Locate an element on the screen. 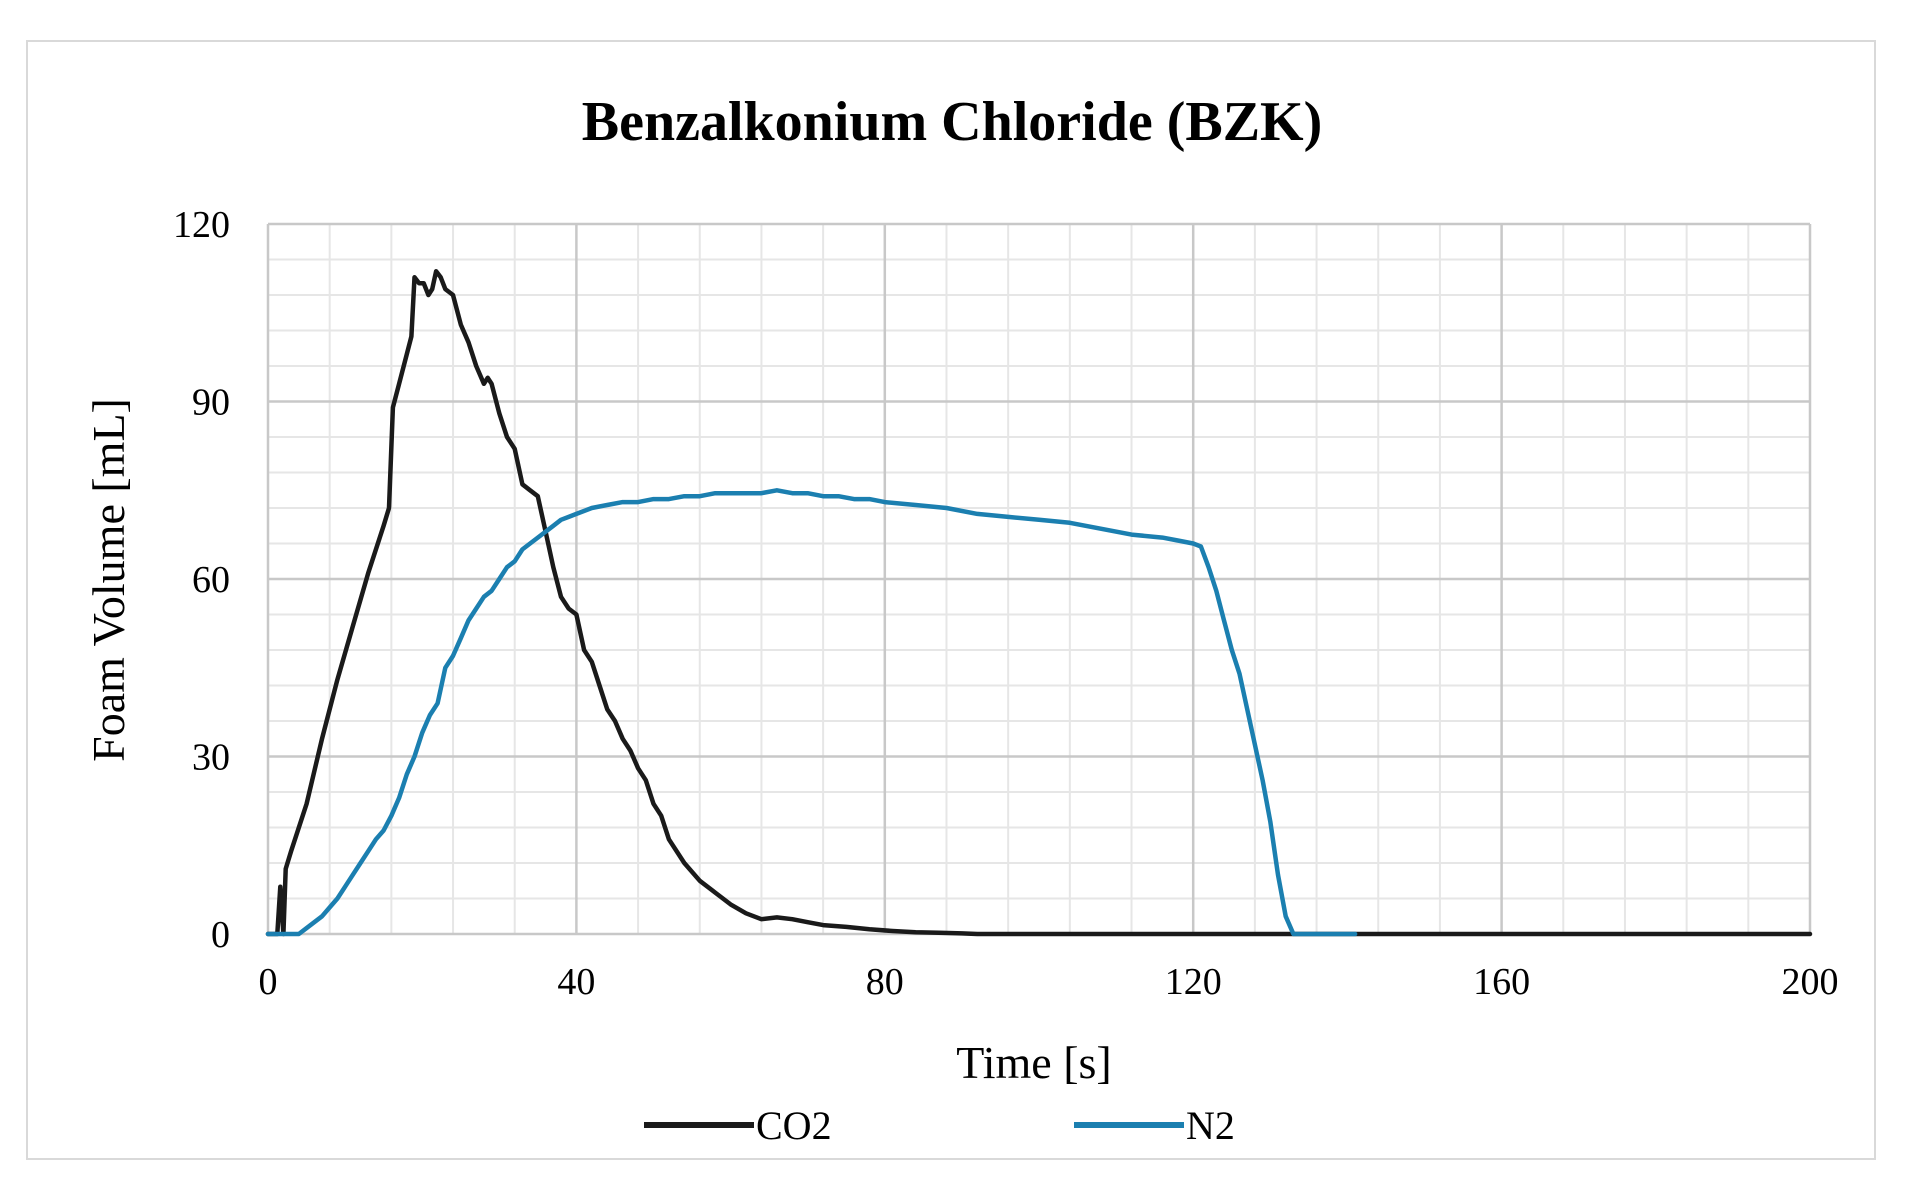 The image size is (1906, 1192). y-axis-ticks: 0 30 60 90 120 is located at coordinates (201, 580).